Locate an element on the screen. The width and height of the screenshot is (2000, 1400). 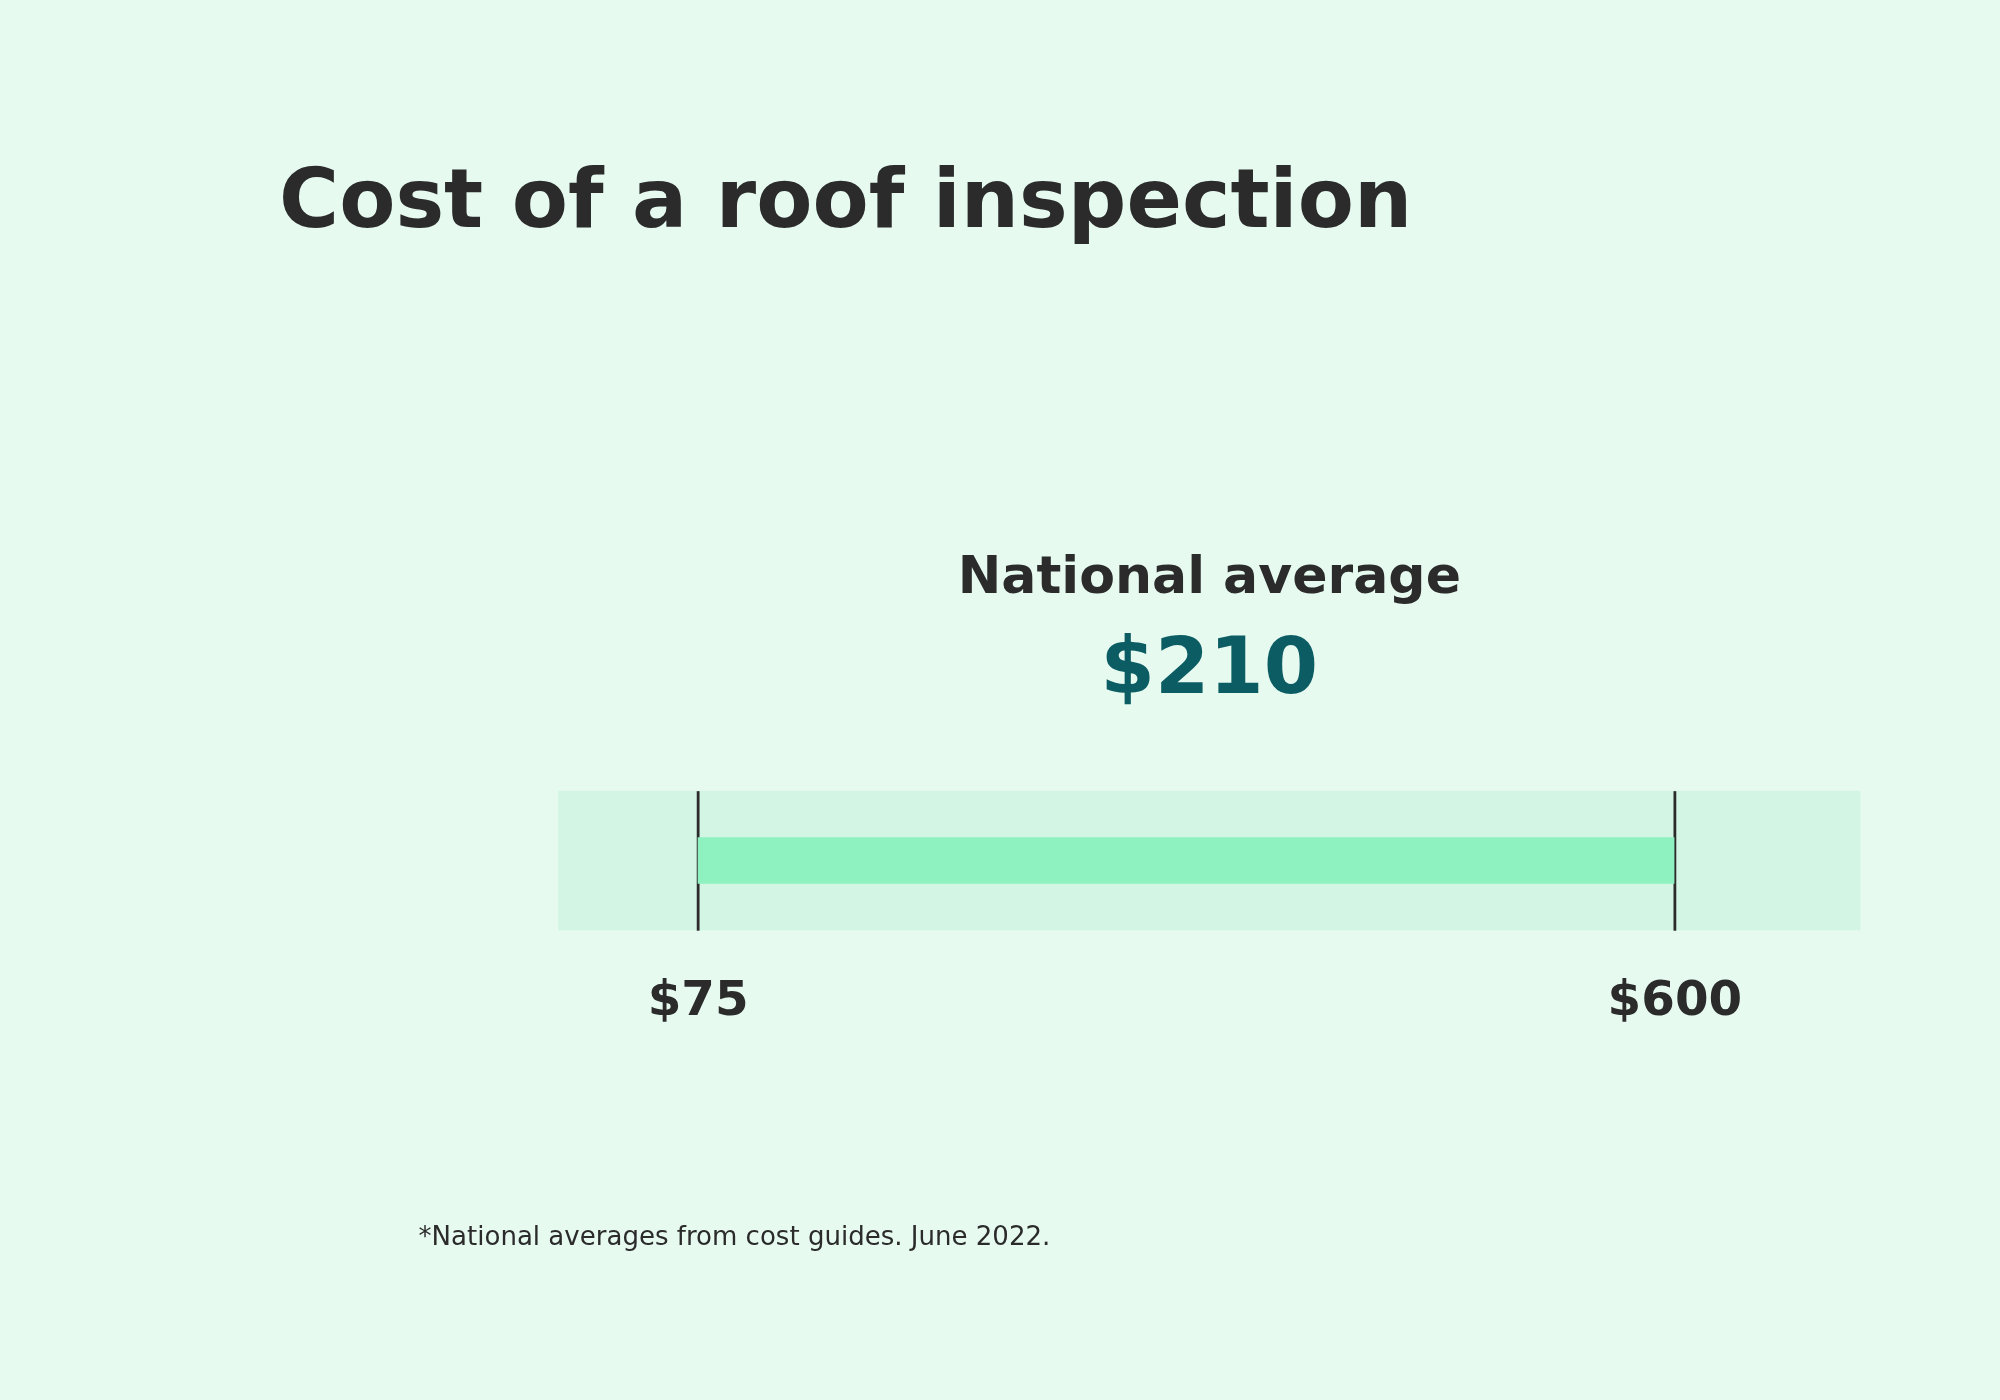
text: *National averages from cost guides. June 2022. is located at coordinates (734, 1235).